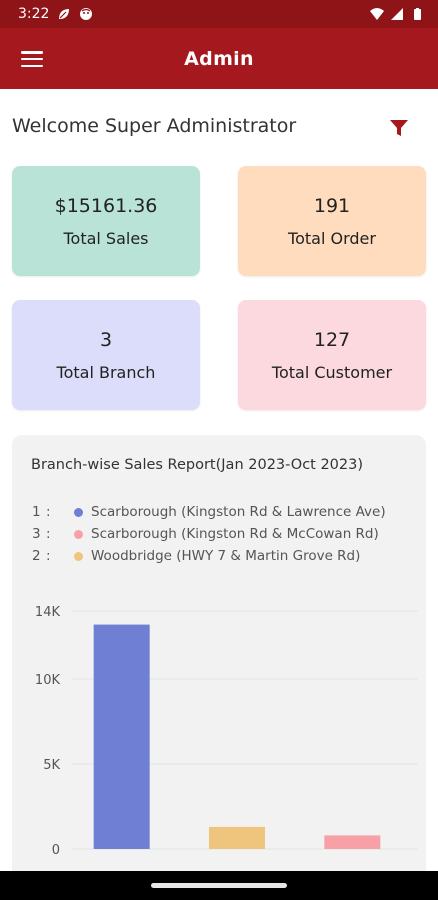 The image size is (438, 900). What do you see at coordinates (86, 14) in the screenshot?
I see `face-icon` at bounding box center [86, 14].